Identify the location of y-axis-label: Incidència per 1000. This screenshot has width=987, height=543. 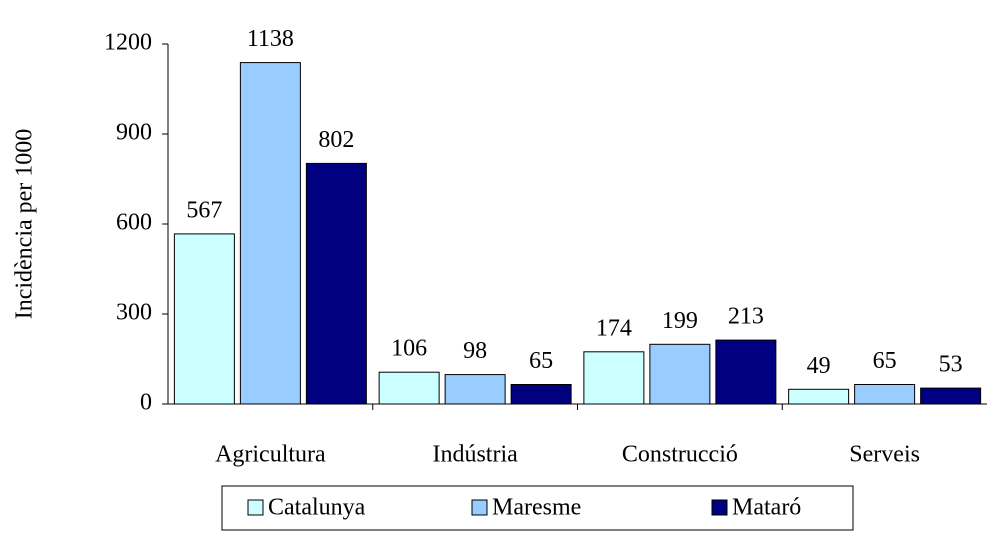
(25, 224).